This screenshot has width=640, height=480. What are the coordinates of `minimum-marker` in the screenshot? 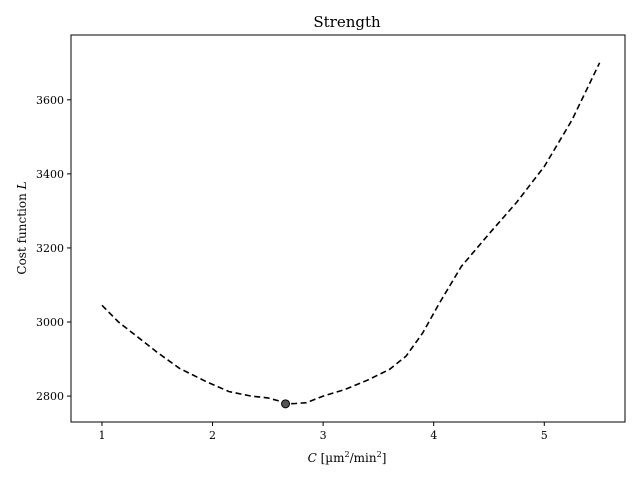 It's located at (286, 404).